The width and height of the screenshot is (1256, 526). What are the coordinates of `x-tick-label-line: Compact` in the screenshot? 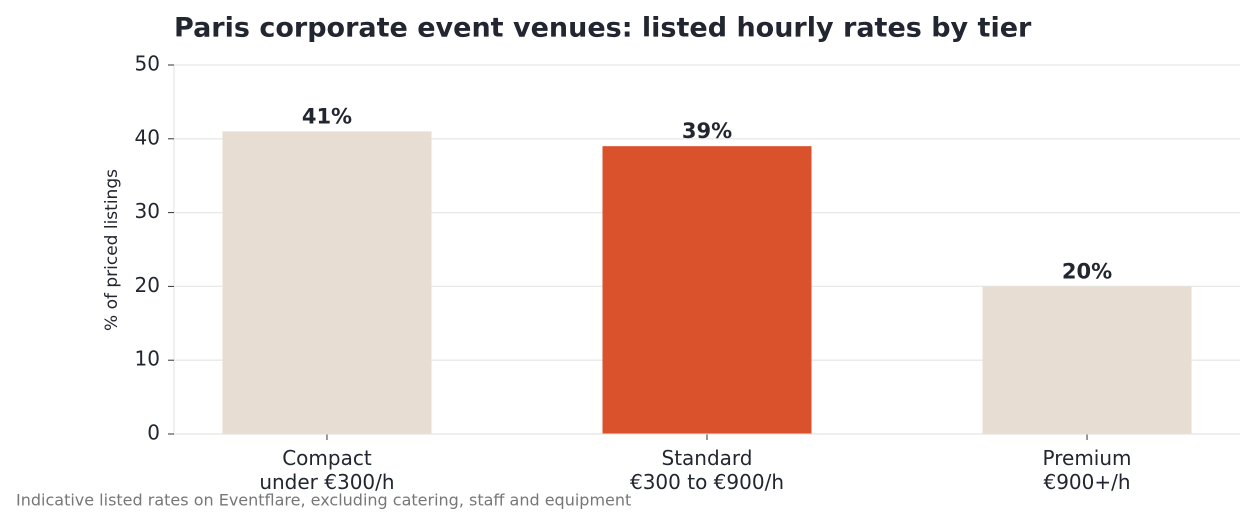 It's located at (327, 458).